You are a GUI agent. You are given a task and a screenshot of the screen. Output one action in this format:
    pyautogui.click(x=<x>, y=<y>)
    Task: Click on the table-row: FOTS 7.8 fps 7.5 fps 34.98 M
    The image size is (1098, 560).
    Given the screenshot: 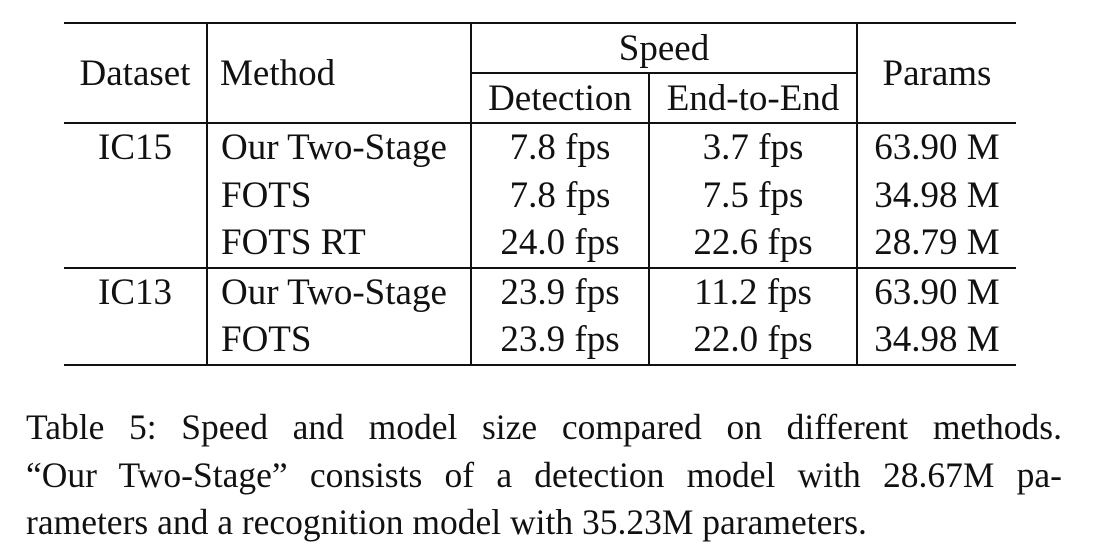 What is the action you would take?
    pyautogui.click(x=540, y=195)
    